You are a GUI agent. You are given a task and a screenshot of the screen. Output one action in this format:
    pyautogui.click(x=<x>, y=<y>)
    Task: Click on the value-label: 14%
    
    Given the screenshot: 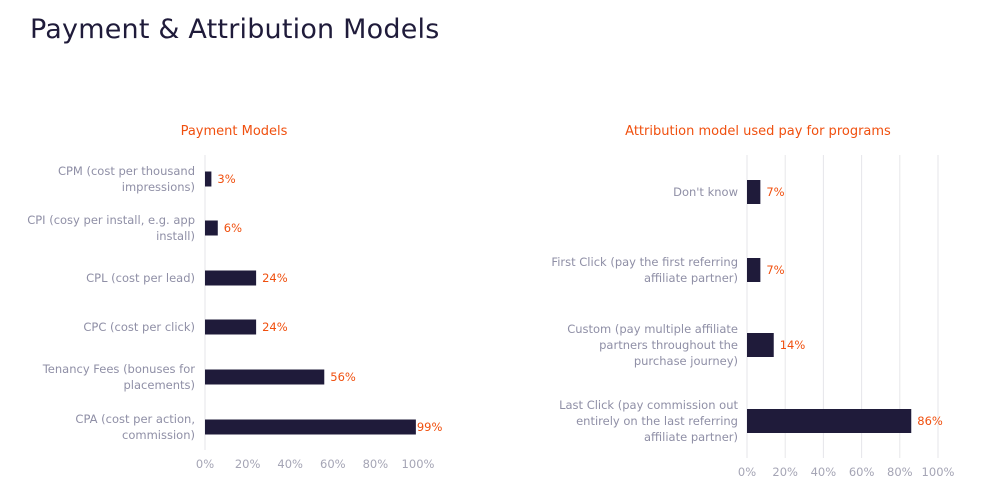 What is the action you would take?
    pyautogui.click(x=792, y=345)
    